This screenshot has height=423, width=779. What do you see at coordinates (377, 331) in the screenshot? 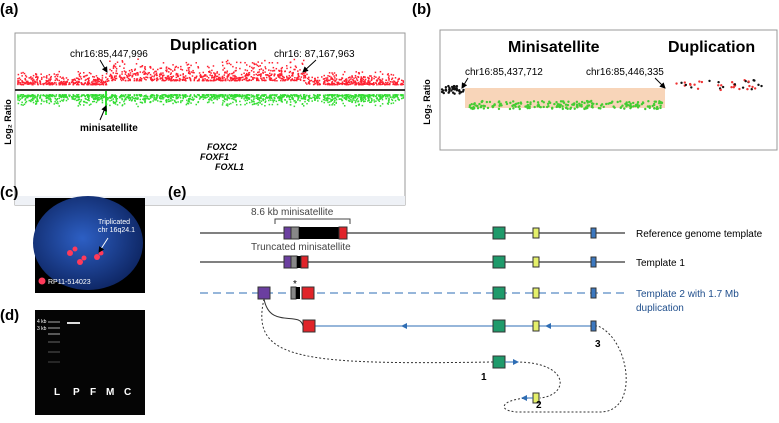
I see `junction` at bounding box center [377, 331].